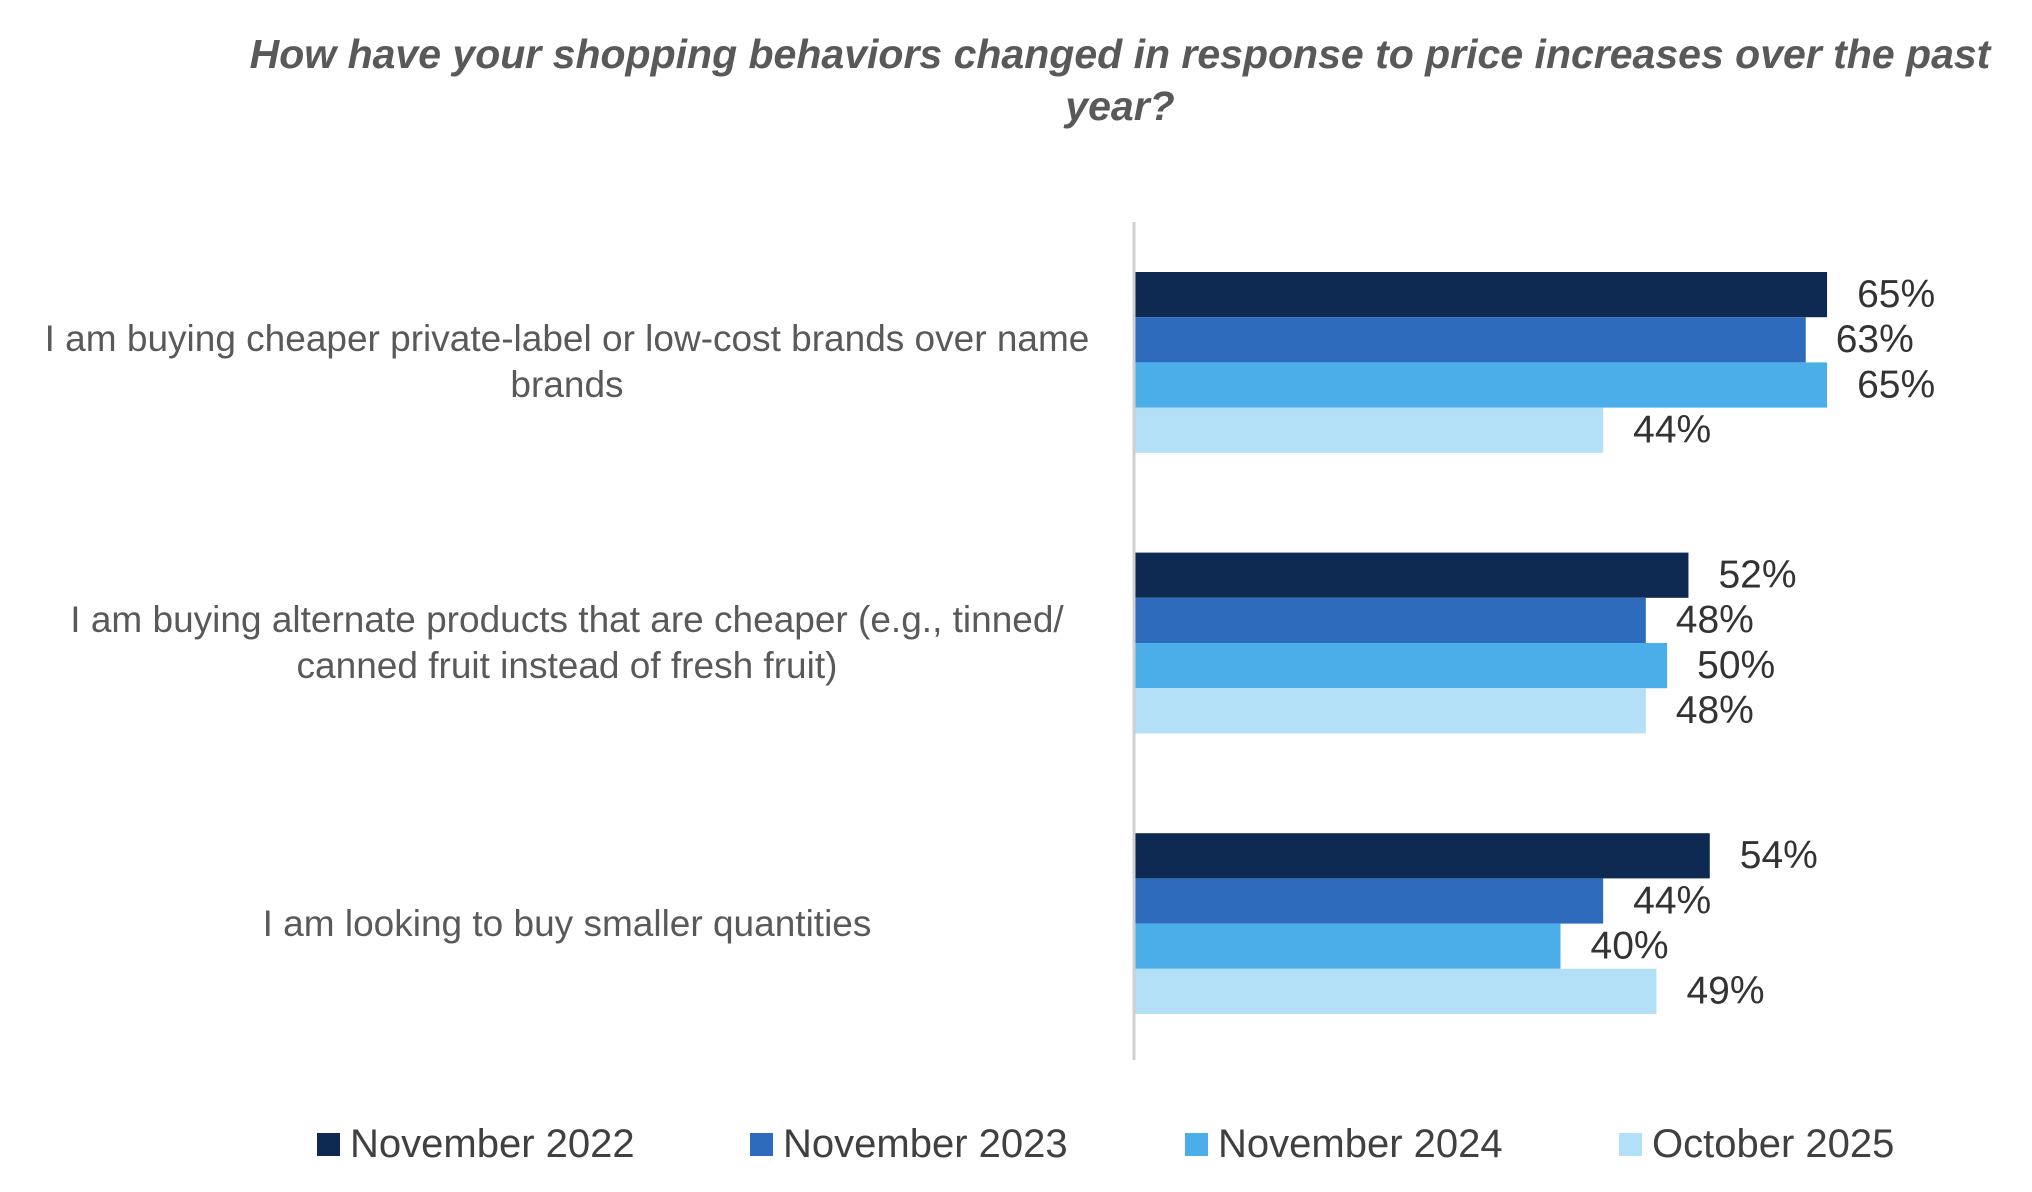  What do you see at coordinates (925, 1144) in the screenshot?
I see `legend-label: November 2023` at bounding box center [925, 1144].